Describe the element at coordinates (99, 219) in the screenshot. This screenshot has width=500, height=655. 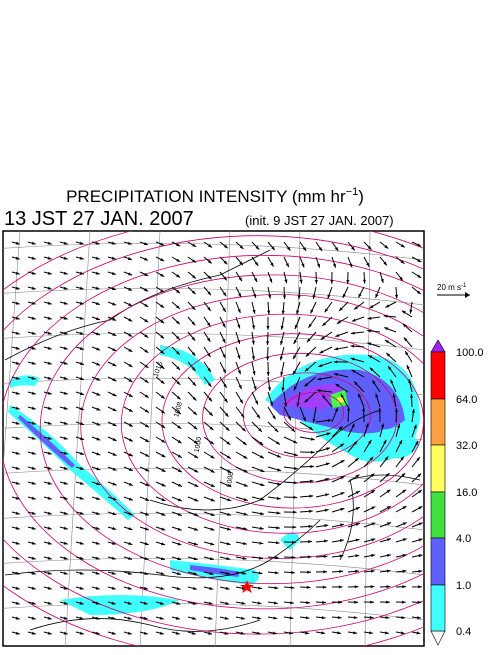
I see `valid-time: 13 JST 27 JAN. 2007` at that location.